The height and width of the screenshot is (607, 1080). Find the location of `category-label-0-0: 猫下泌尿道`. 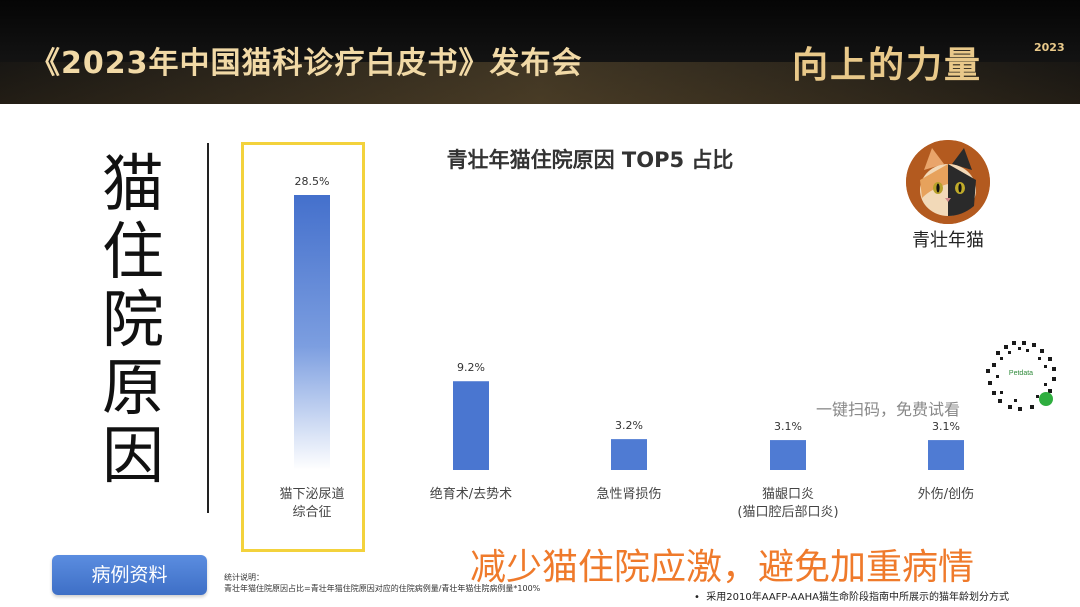

category-label-0-0: 猫下泌尿道 is located at coordinates (311, 494).